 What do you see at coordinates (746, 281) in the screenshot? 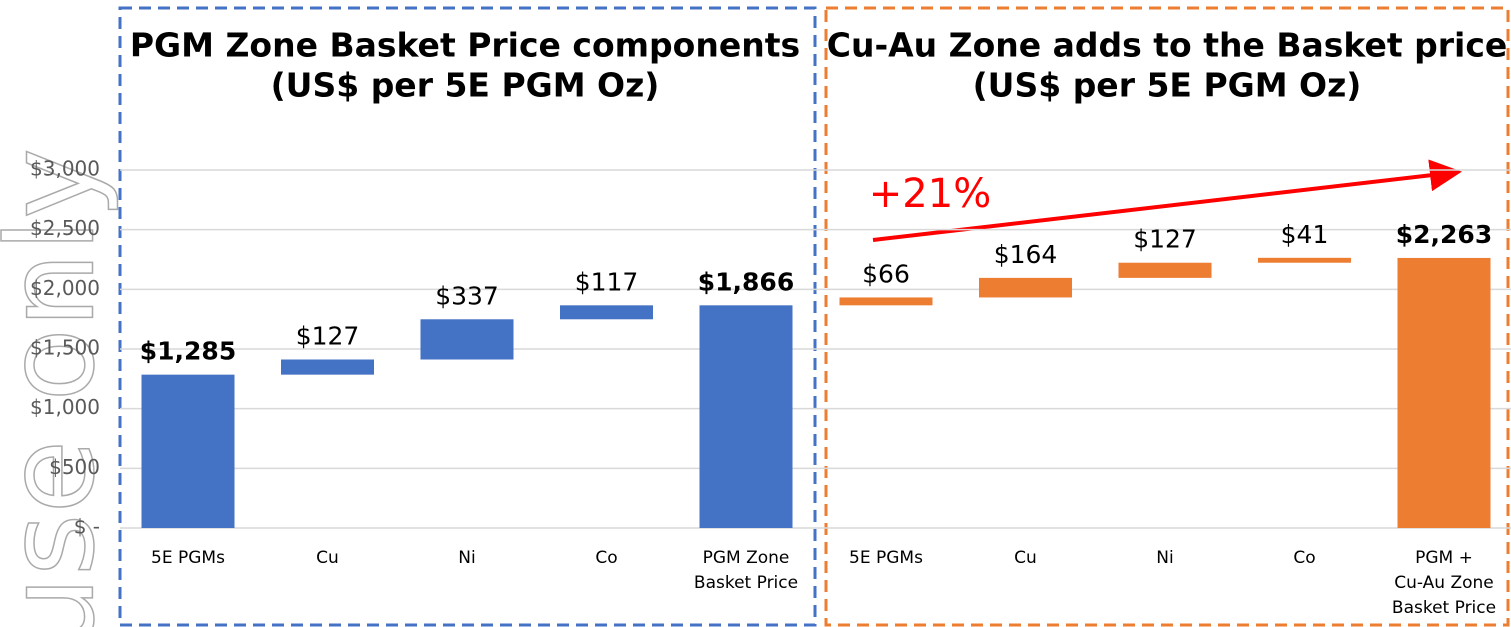
I see `value-label: $1,866` at bounding box center [746, 281].